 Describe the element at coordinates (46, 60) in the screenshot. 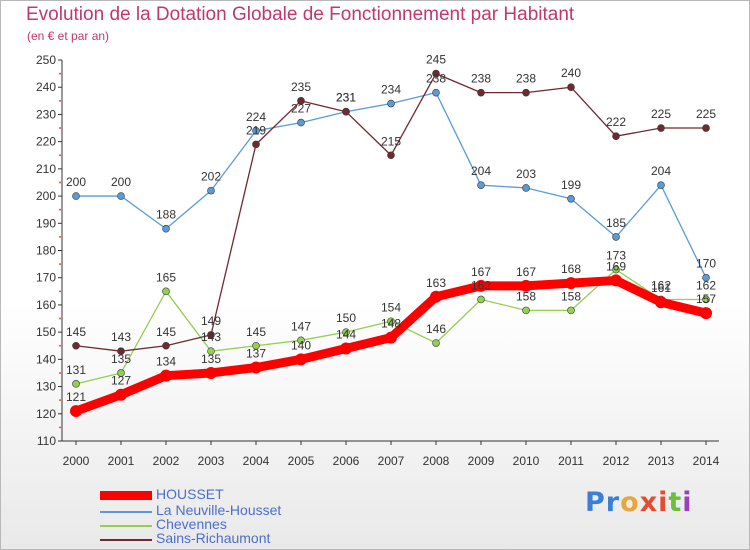

I see `y-tick-label: 250` at that location.